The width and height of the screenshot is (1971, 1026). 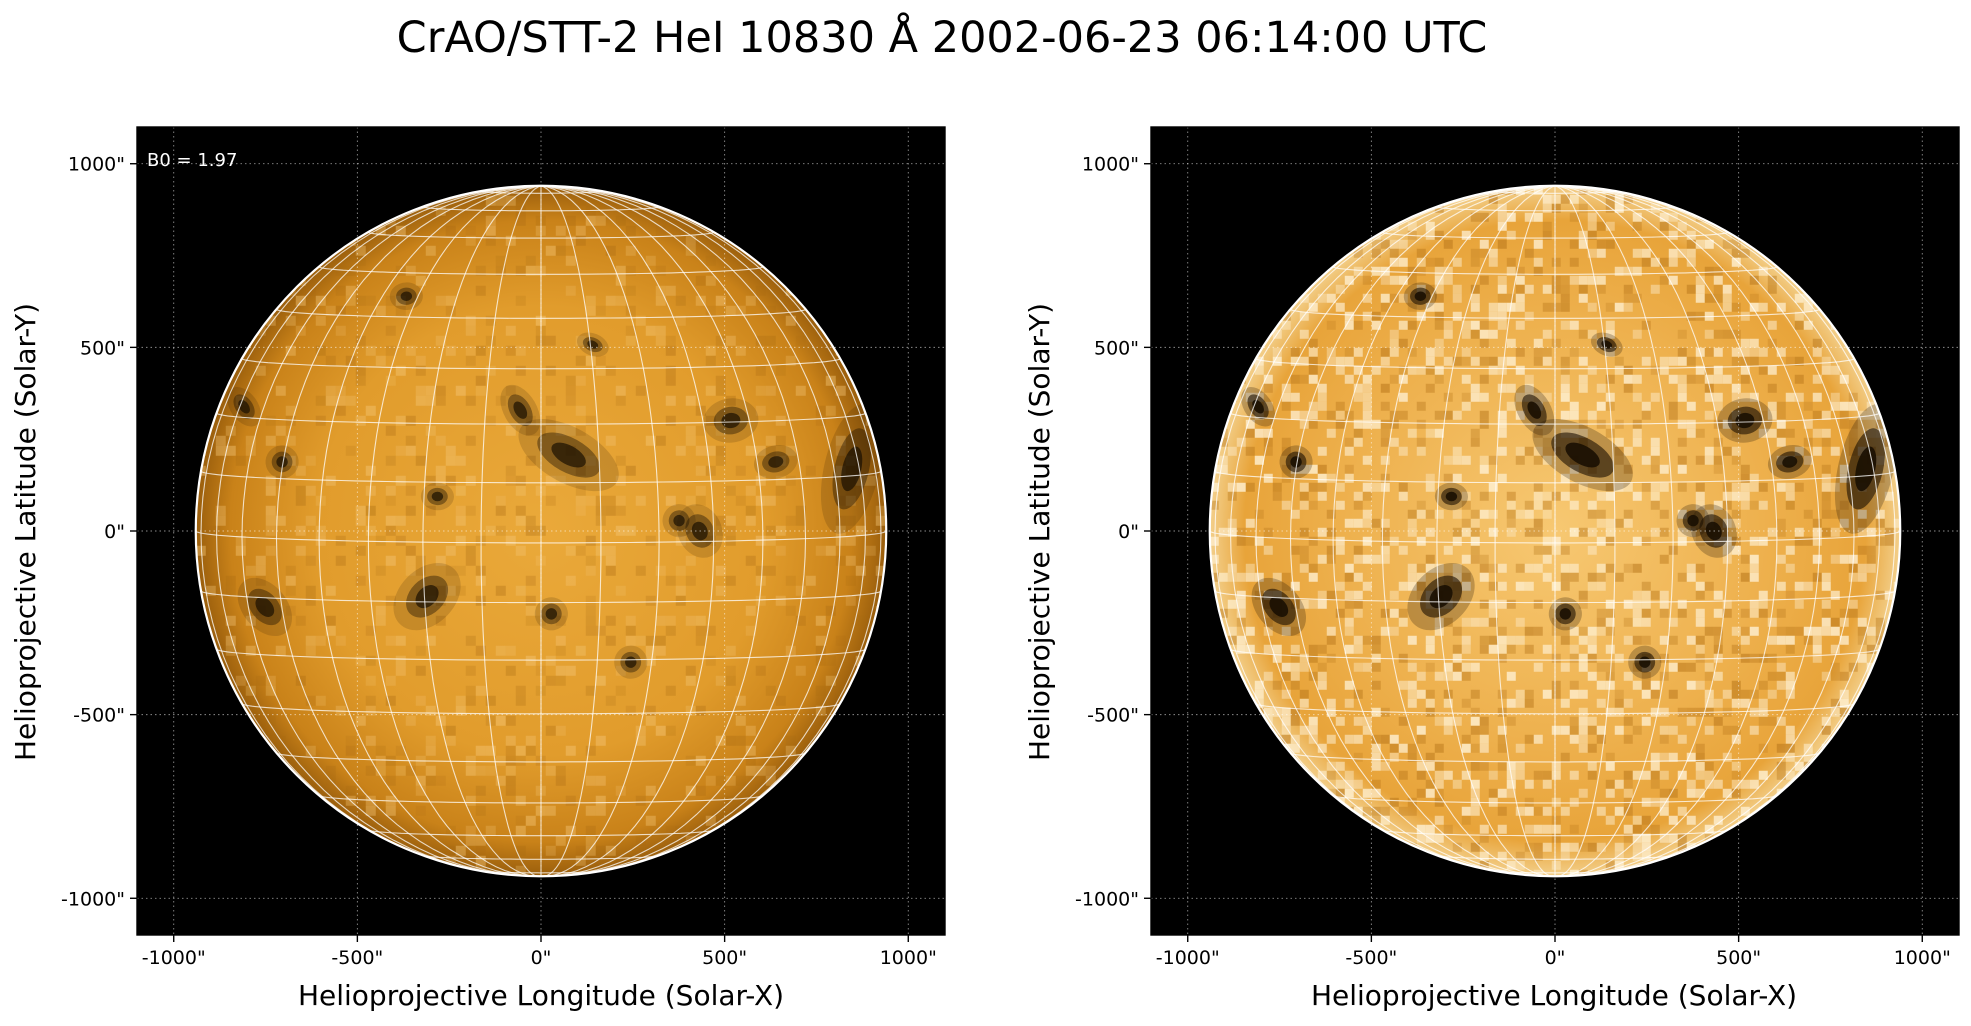 What do you see at coordinates (25, 532) in the screenshot?
I see `left-y-axis-label: Helioprojective Latitude (Solar-Y)` at bounding box center [25, 532].